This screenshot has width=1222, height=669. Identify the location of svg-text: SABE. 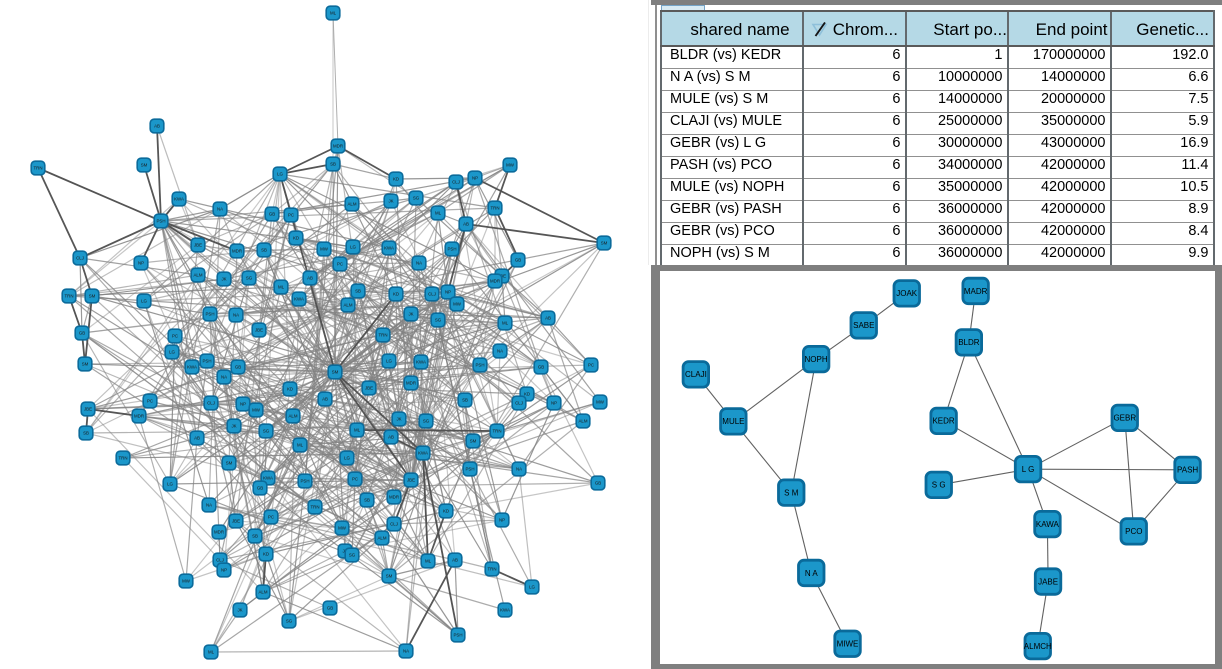
(863, 325).